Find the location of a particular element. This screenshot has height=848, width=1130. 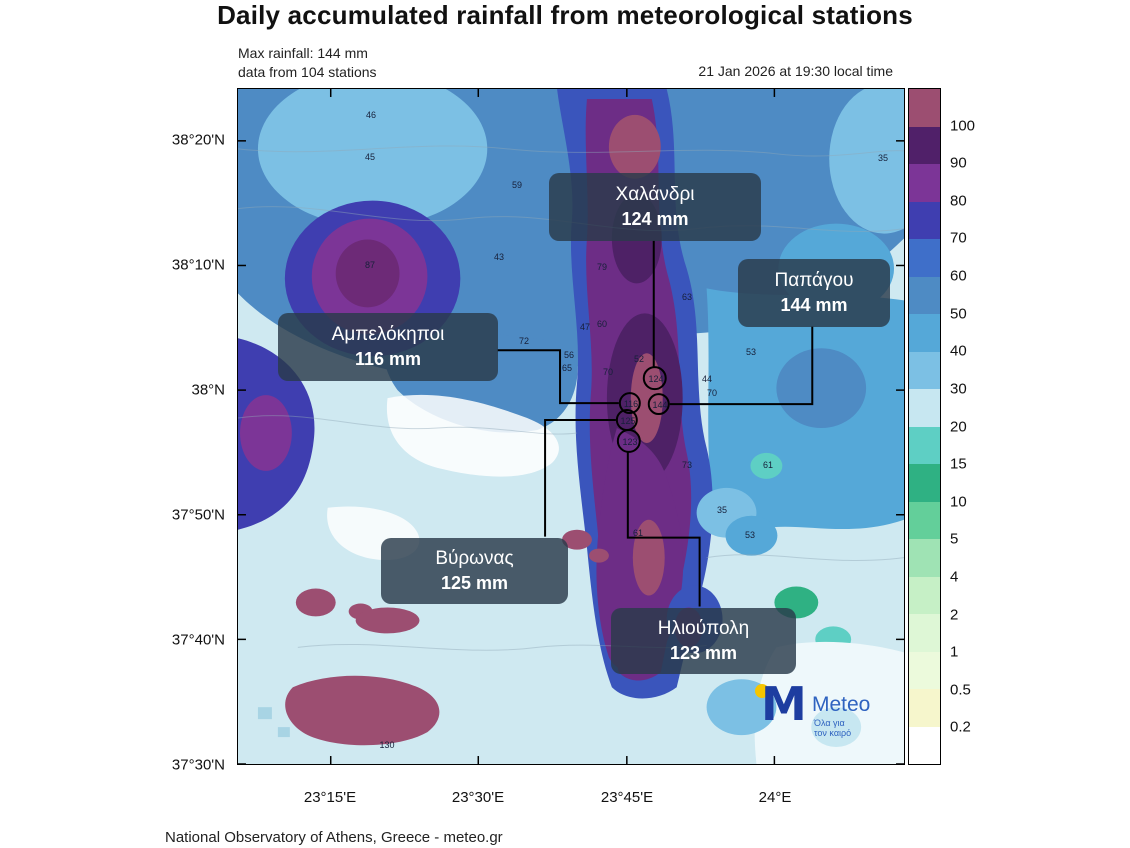

logo-tagline-line1: Όλα για is located at coordinates (829, 723).